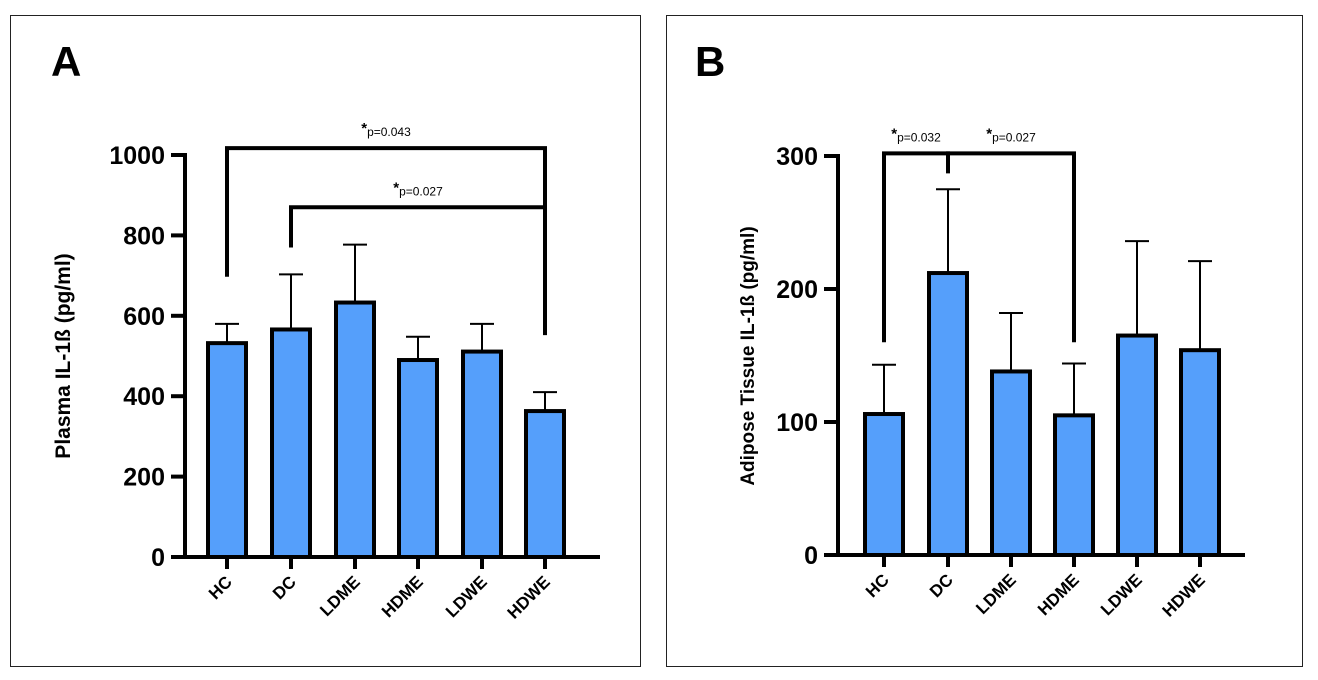 The height and width of the screenshot is (680, 1318). I want to click on y-tick-label: 1000, so click(137, 156).